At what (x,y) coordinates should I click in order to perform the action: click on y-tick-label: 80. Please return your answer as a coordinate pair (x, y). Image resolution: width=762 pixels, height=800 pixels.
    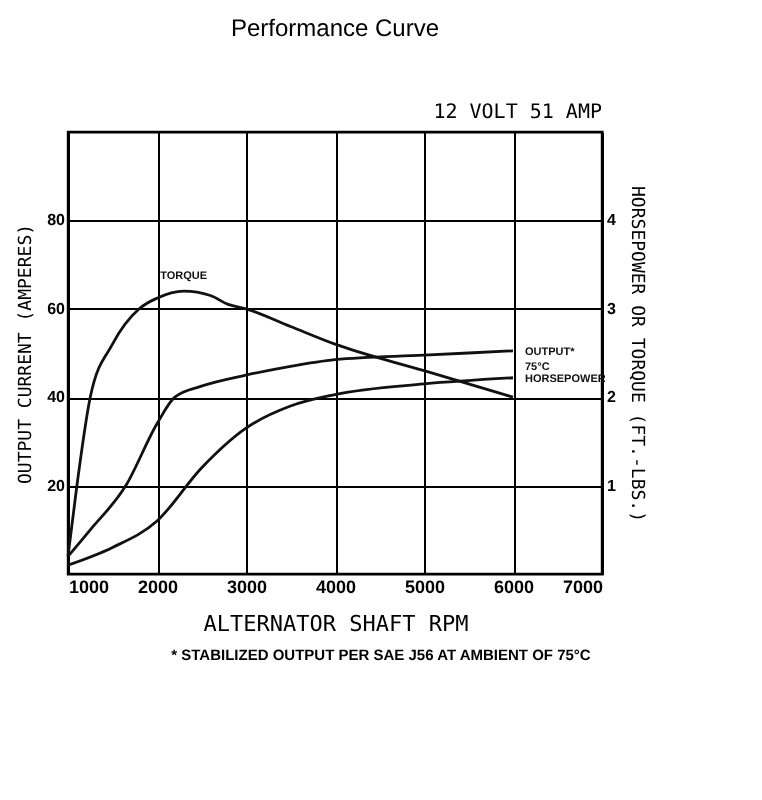
    Looking at the image, I should click on (57, 220).